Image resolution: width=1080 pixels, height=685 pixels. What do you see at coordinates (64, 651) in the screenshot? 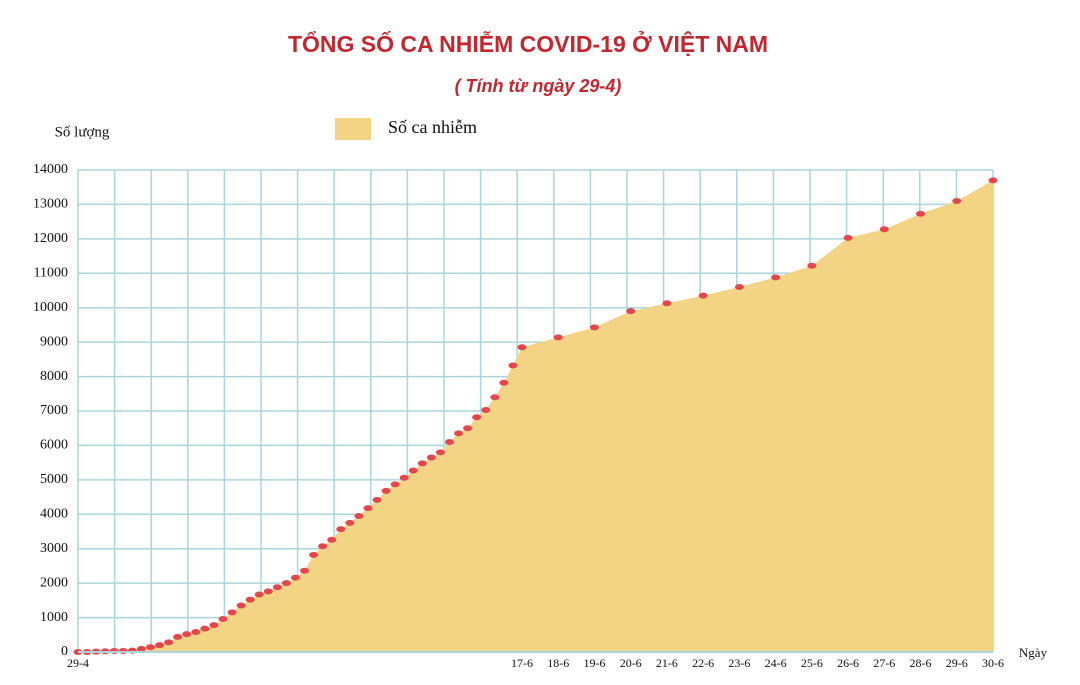
I see `y-tick-label: 0` at bounding box center [64, 651].